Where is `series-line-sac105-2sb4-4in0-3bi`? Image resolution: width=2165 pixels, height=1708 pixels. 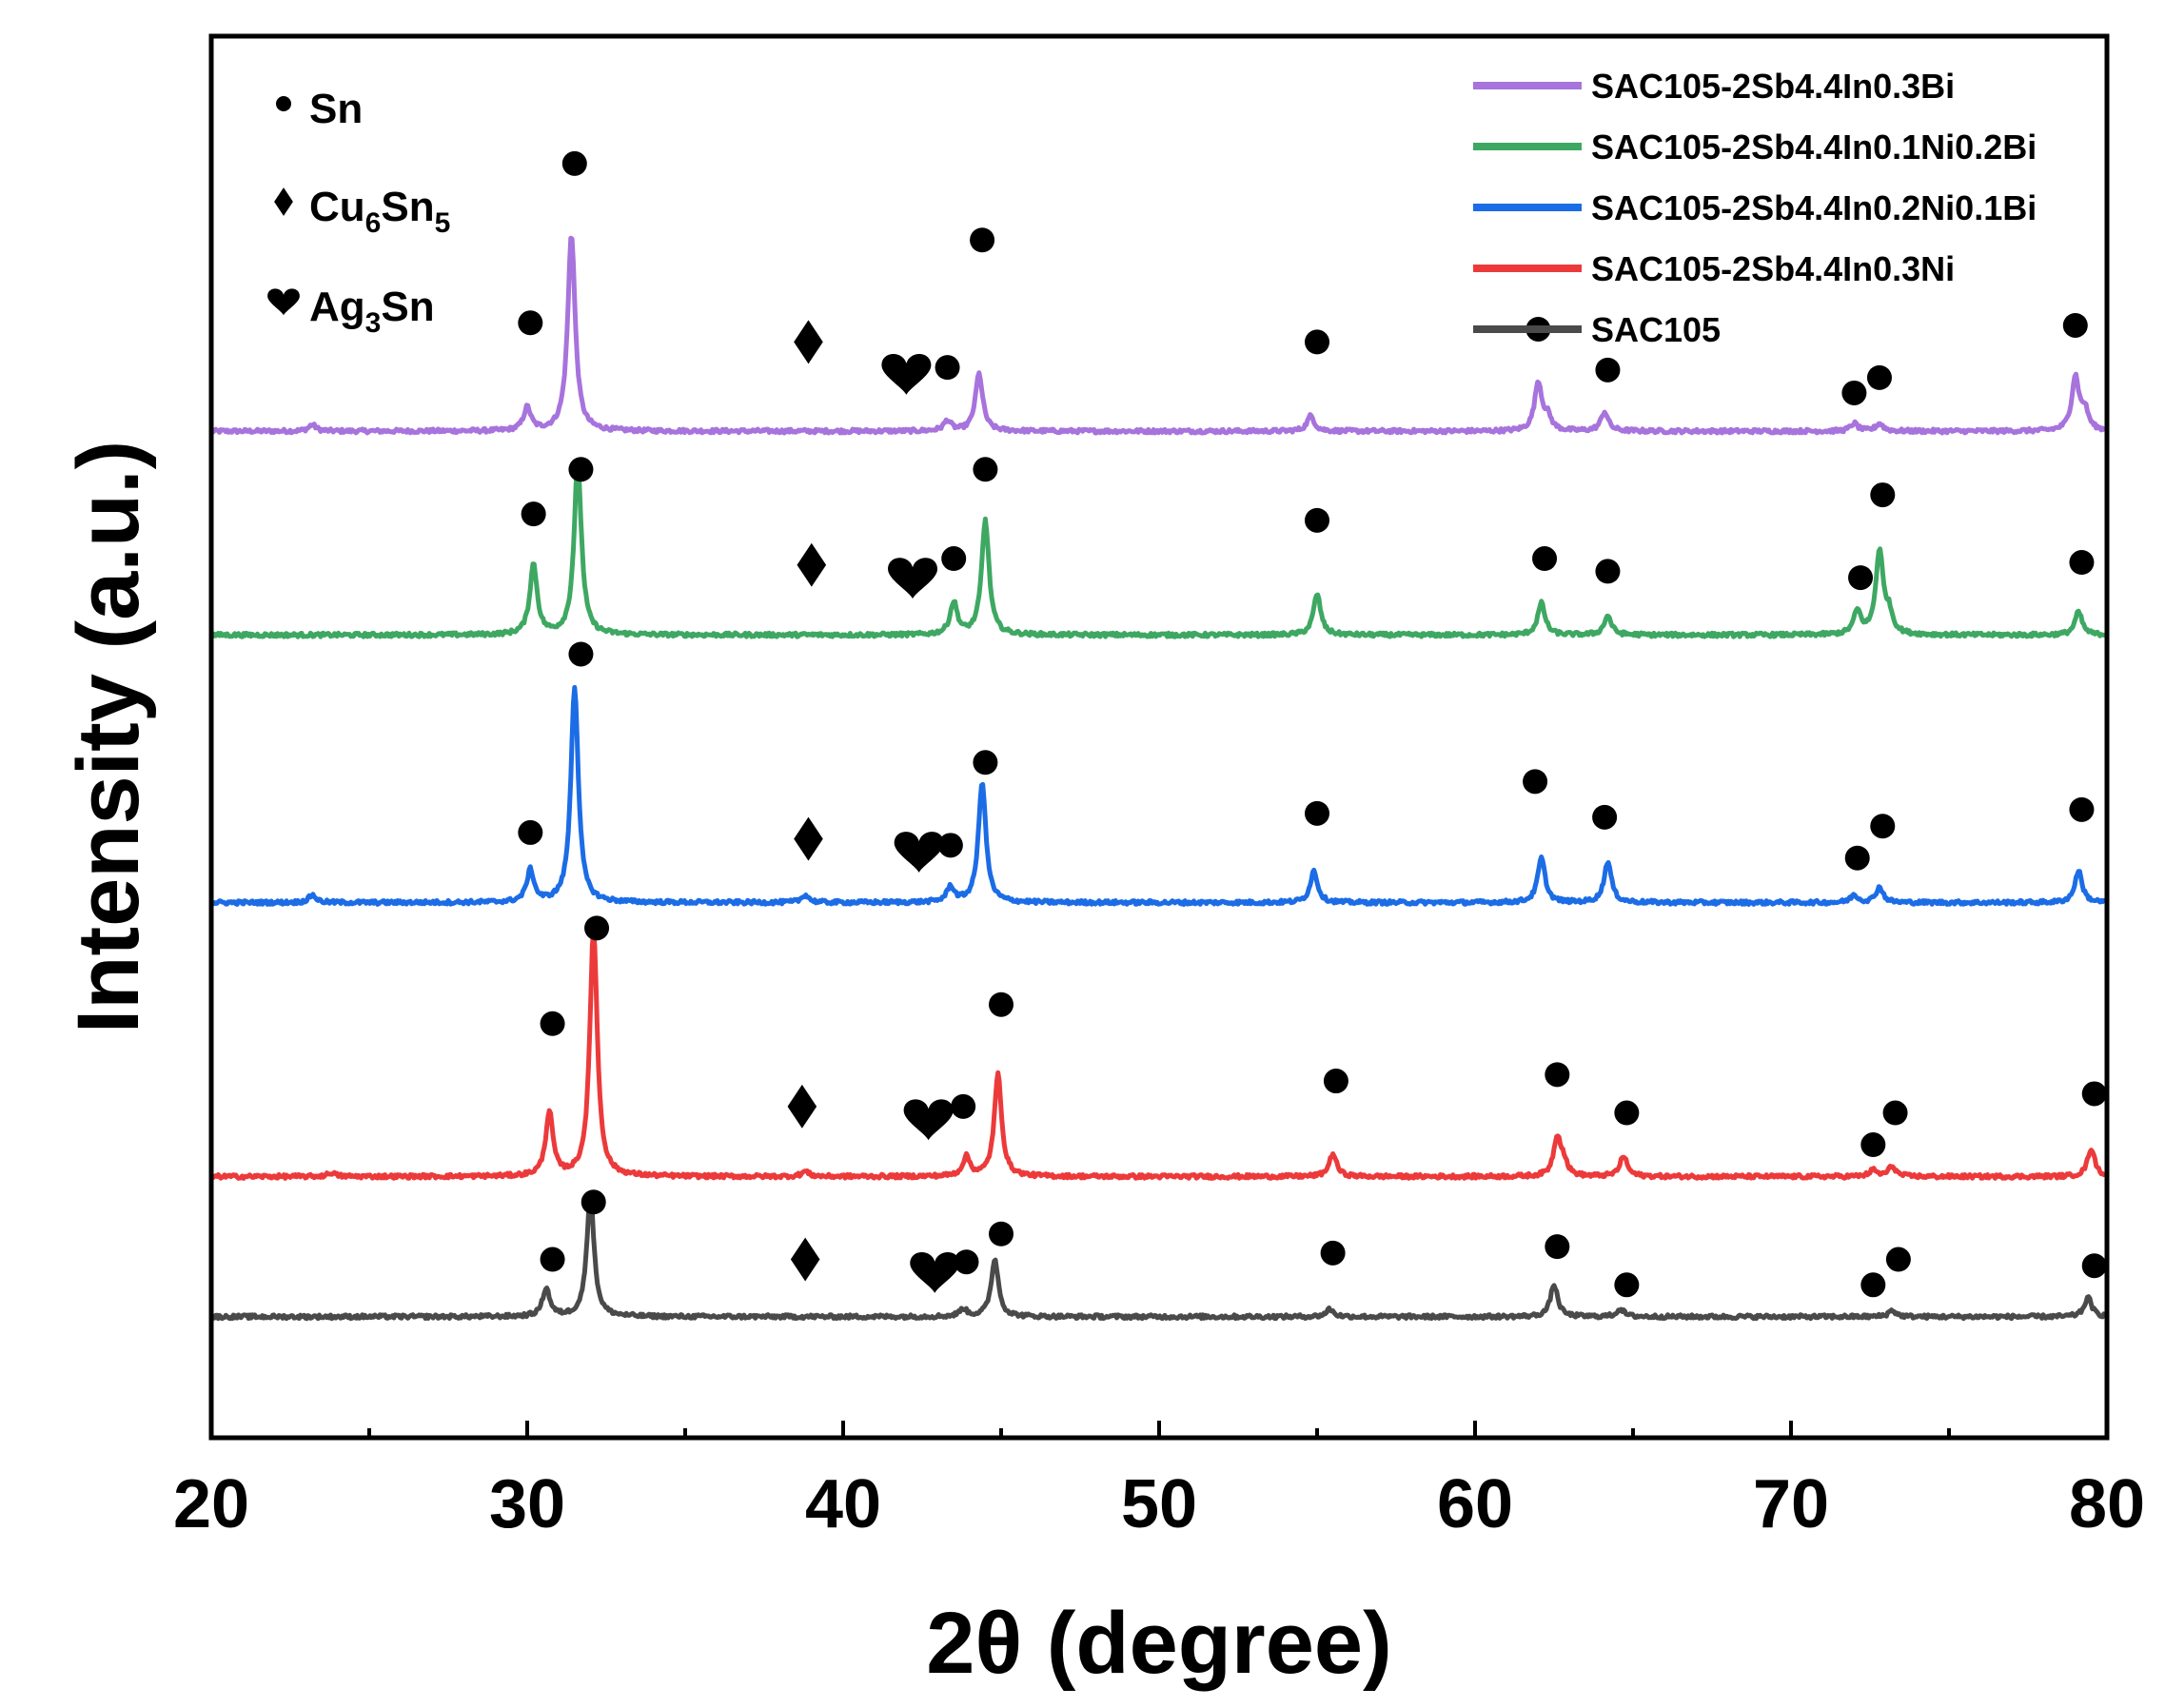
series-line-sac105-2sb4-4in0-3bi is located at coordinates (1158, 335).